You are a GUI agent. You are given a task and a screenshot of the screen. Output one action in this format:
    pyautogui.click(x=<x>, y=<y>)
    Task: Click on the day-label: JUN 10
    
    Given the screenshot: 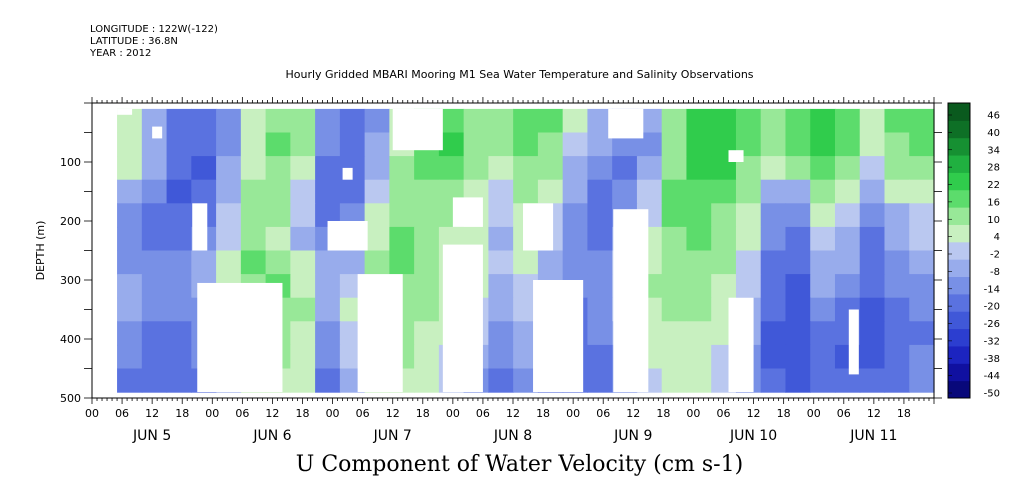 What is the action you would take?
    pyautogui.click(x=753, y=436)
    